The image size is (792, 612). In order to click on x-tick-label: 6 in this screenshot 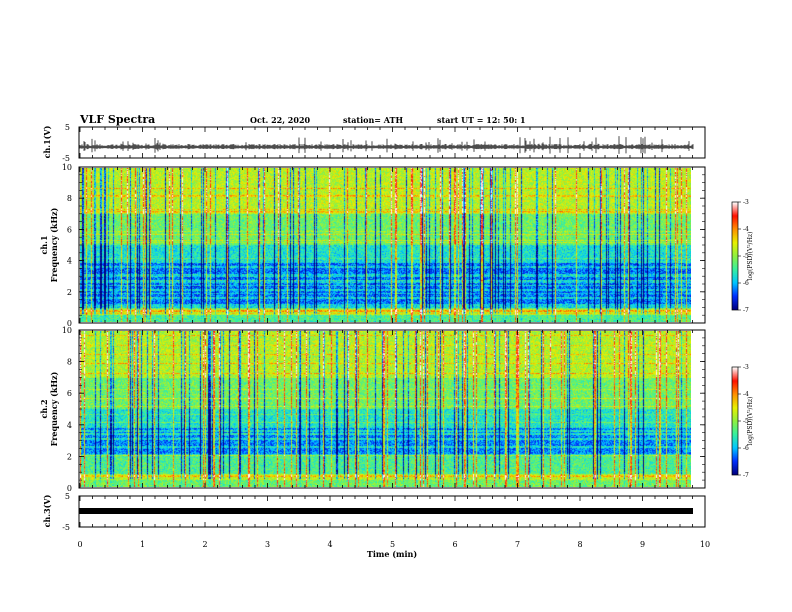, I will do `click(454, 544)`.